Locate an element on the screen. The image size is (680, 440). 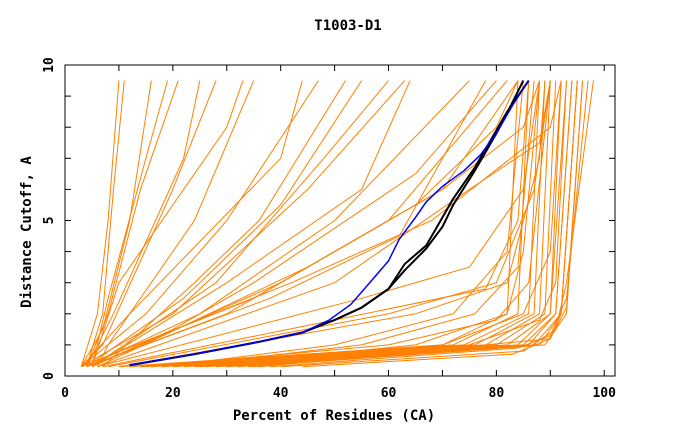
y-axis-label: Distance Cutoff, A is located at coordinates (27, 232).